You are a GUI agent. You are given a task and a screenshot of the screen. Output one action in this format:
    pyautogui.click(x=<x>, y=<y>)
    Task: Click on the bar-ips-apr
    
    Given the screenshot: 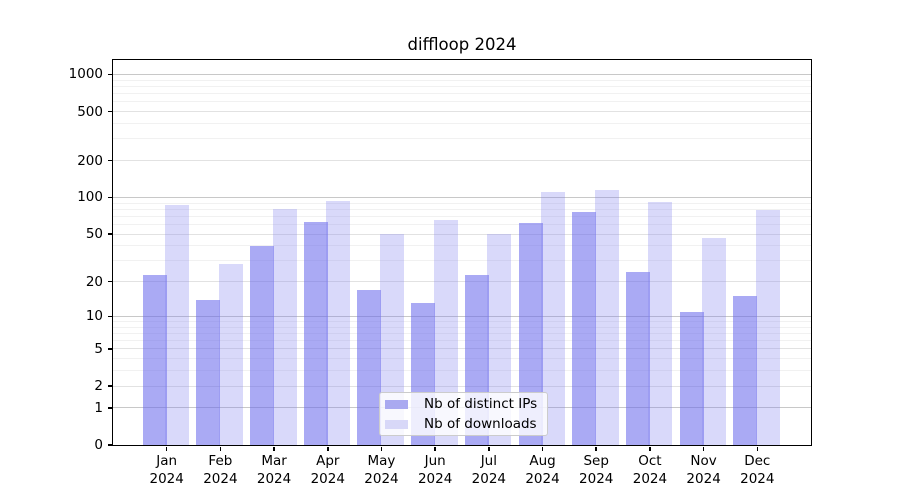 What is the action you would take?
    pyautogui.click(x=315, y=333)
    